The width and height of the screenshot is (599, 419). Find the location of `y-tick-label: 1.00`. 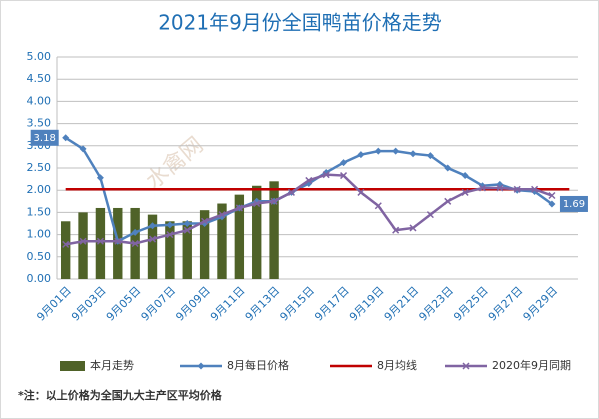

y-tick-label: 1.00 is located at coordinates (39, 234).